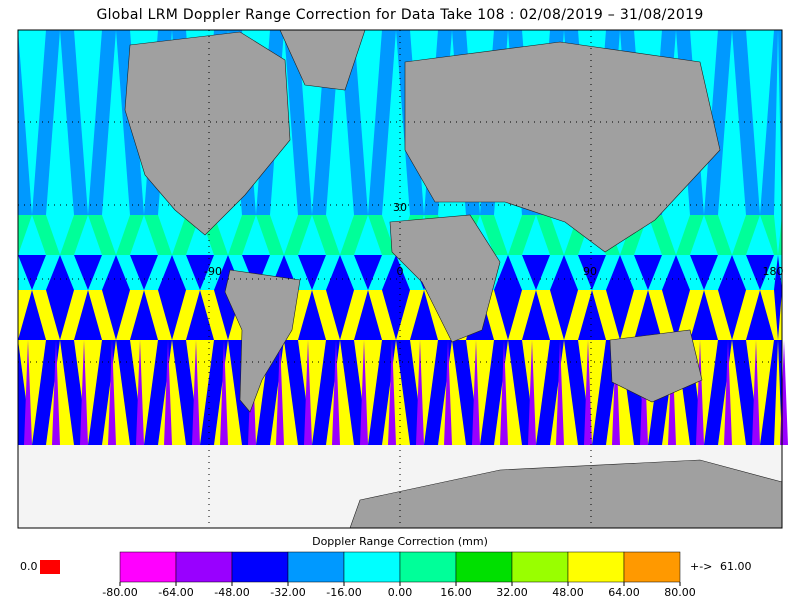 The image size is (800, 604). I want to click on land-australia, so click(656, 366).